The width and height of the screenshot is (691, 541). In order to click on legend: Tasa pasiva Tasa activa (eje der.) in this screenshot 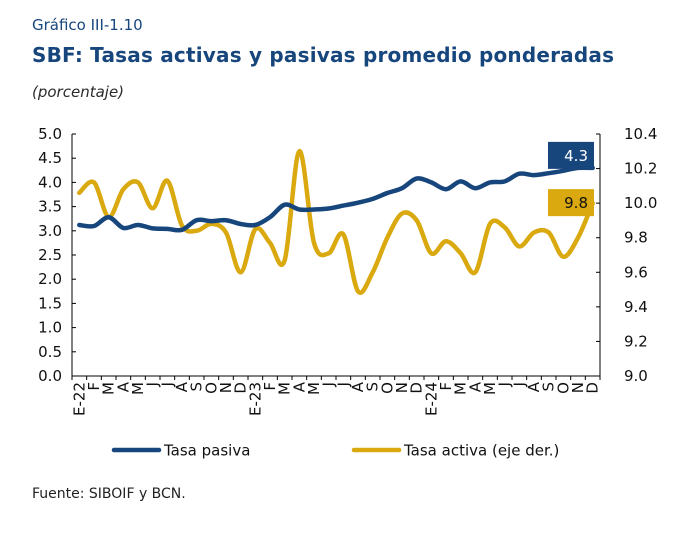, I will do `click(335, 451)`.